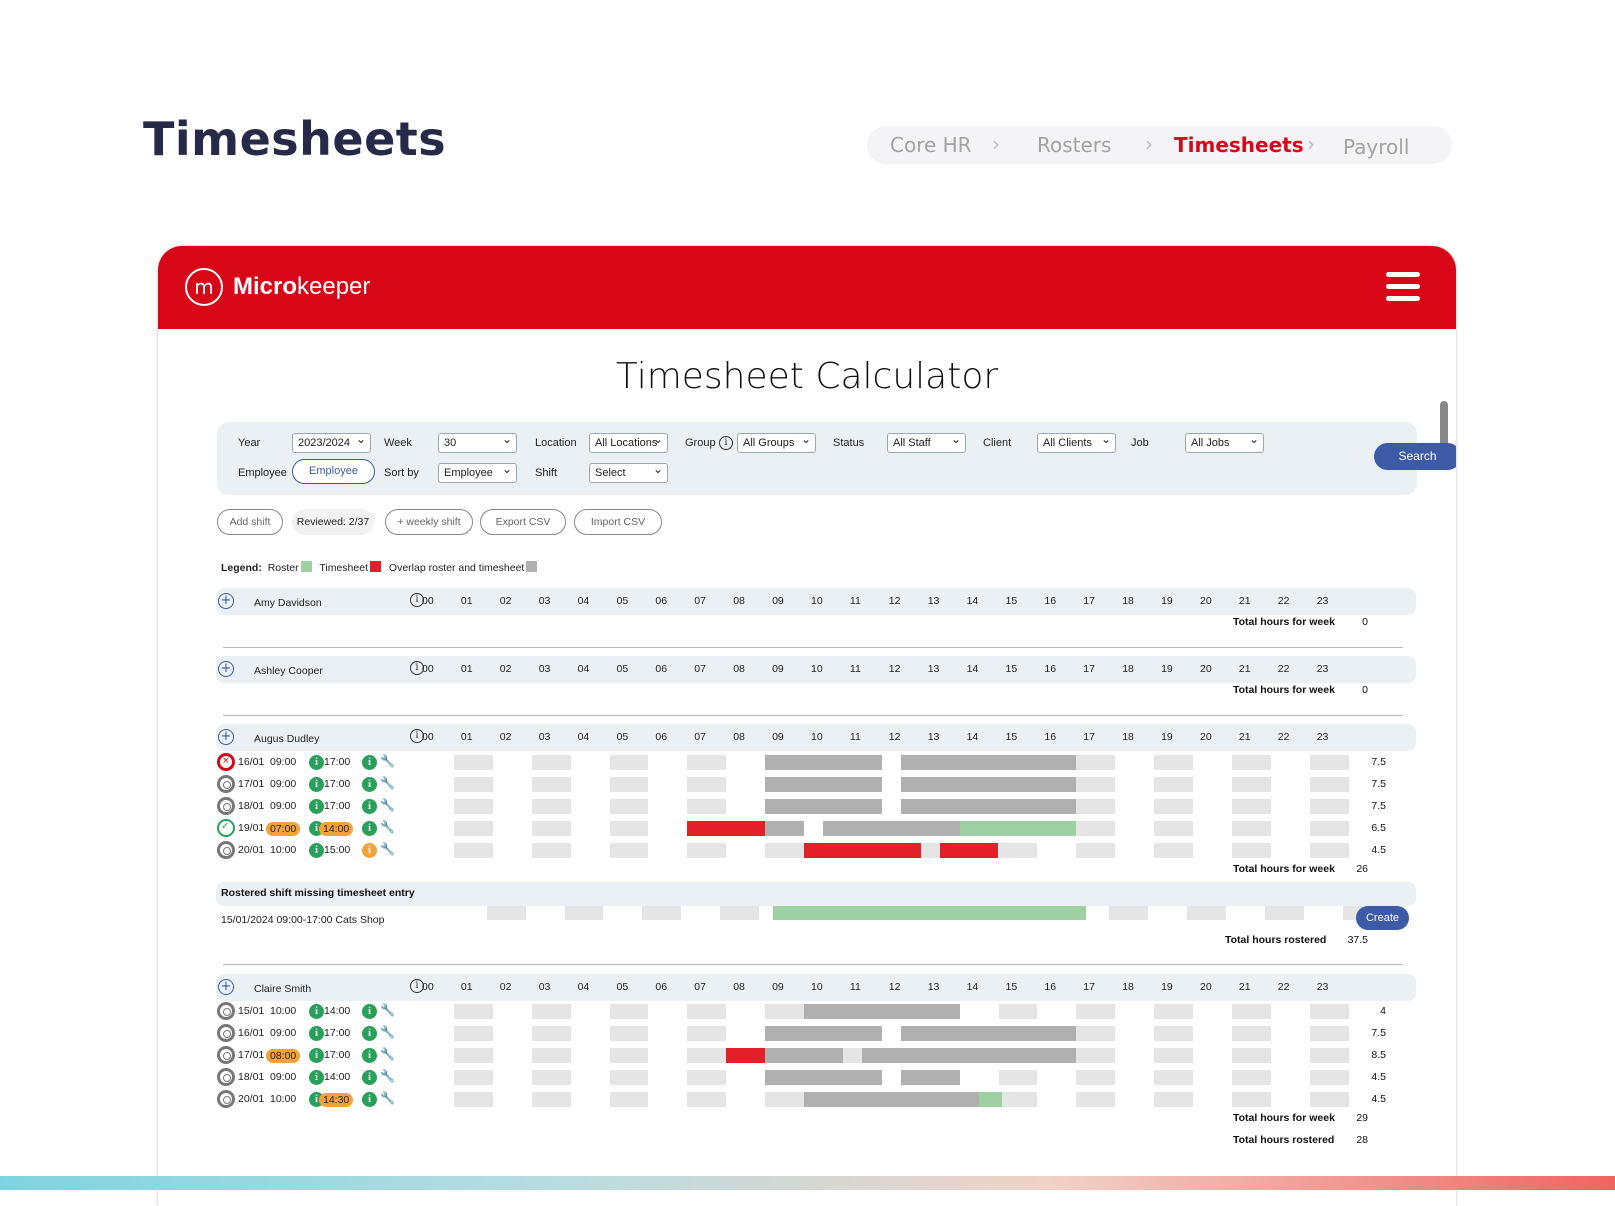 This screenshot has width=1615, height=1206. I want to click on add-shift-button: Add shift, so click(250, 522).